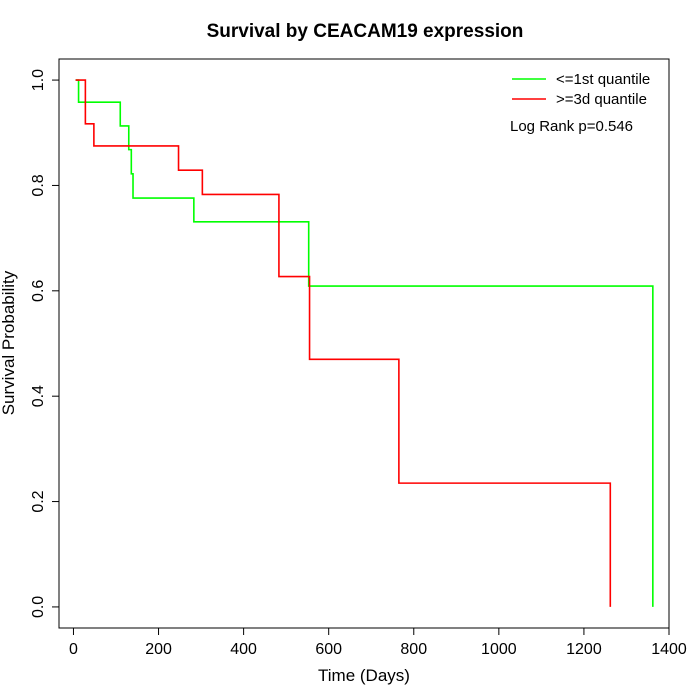  Describe the element at coordinates (38, 396) in the screenshot. I see `y-tick-label: 0.4` at that location.